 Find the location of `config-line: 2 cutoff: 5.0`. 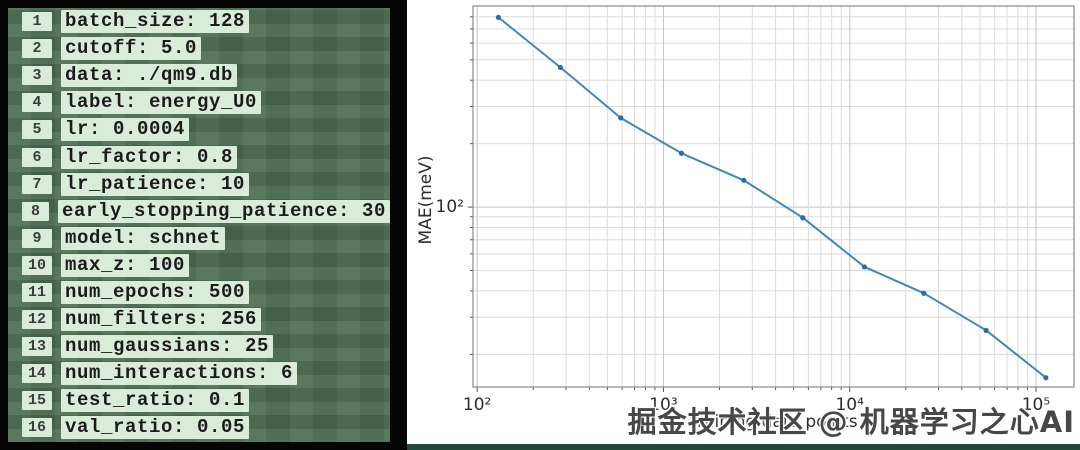

config-line: 2 cutoff: 5.0 is located at coordinates (199, 48).